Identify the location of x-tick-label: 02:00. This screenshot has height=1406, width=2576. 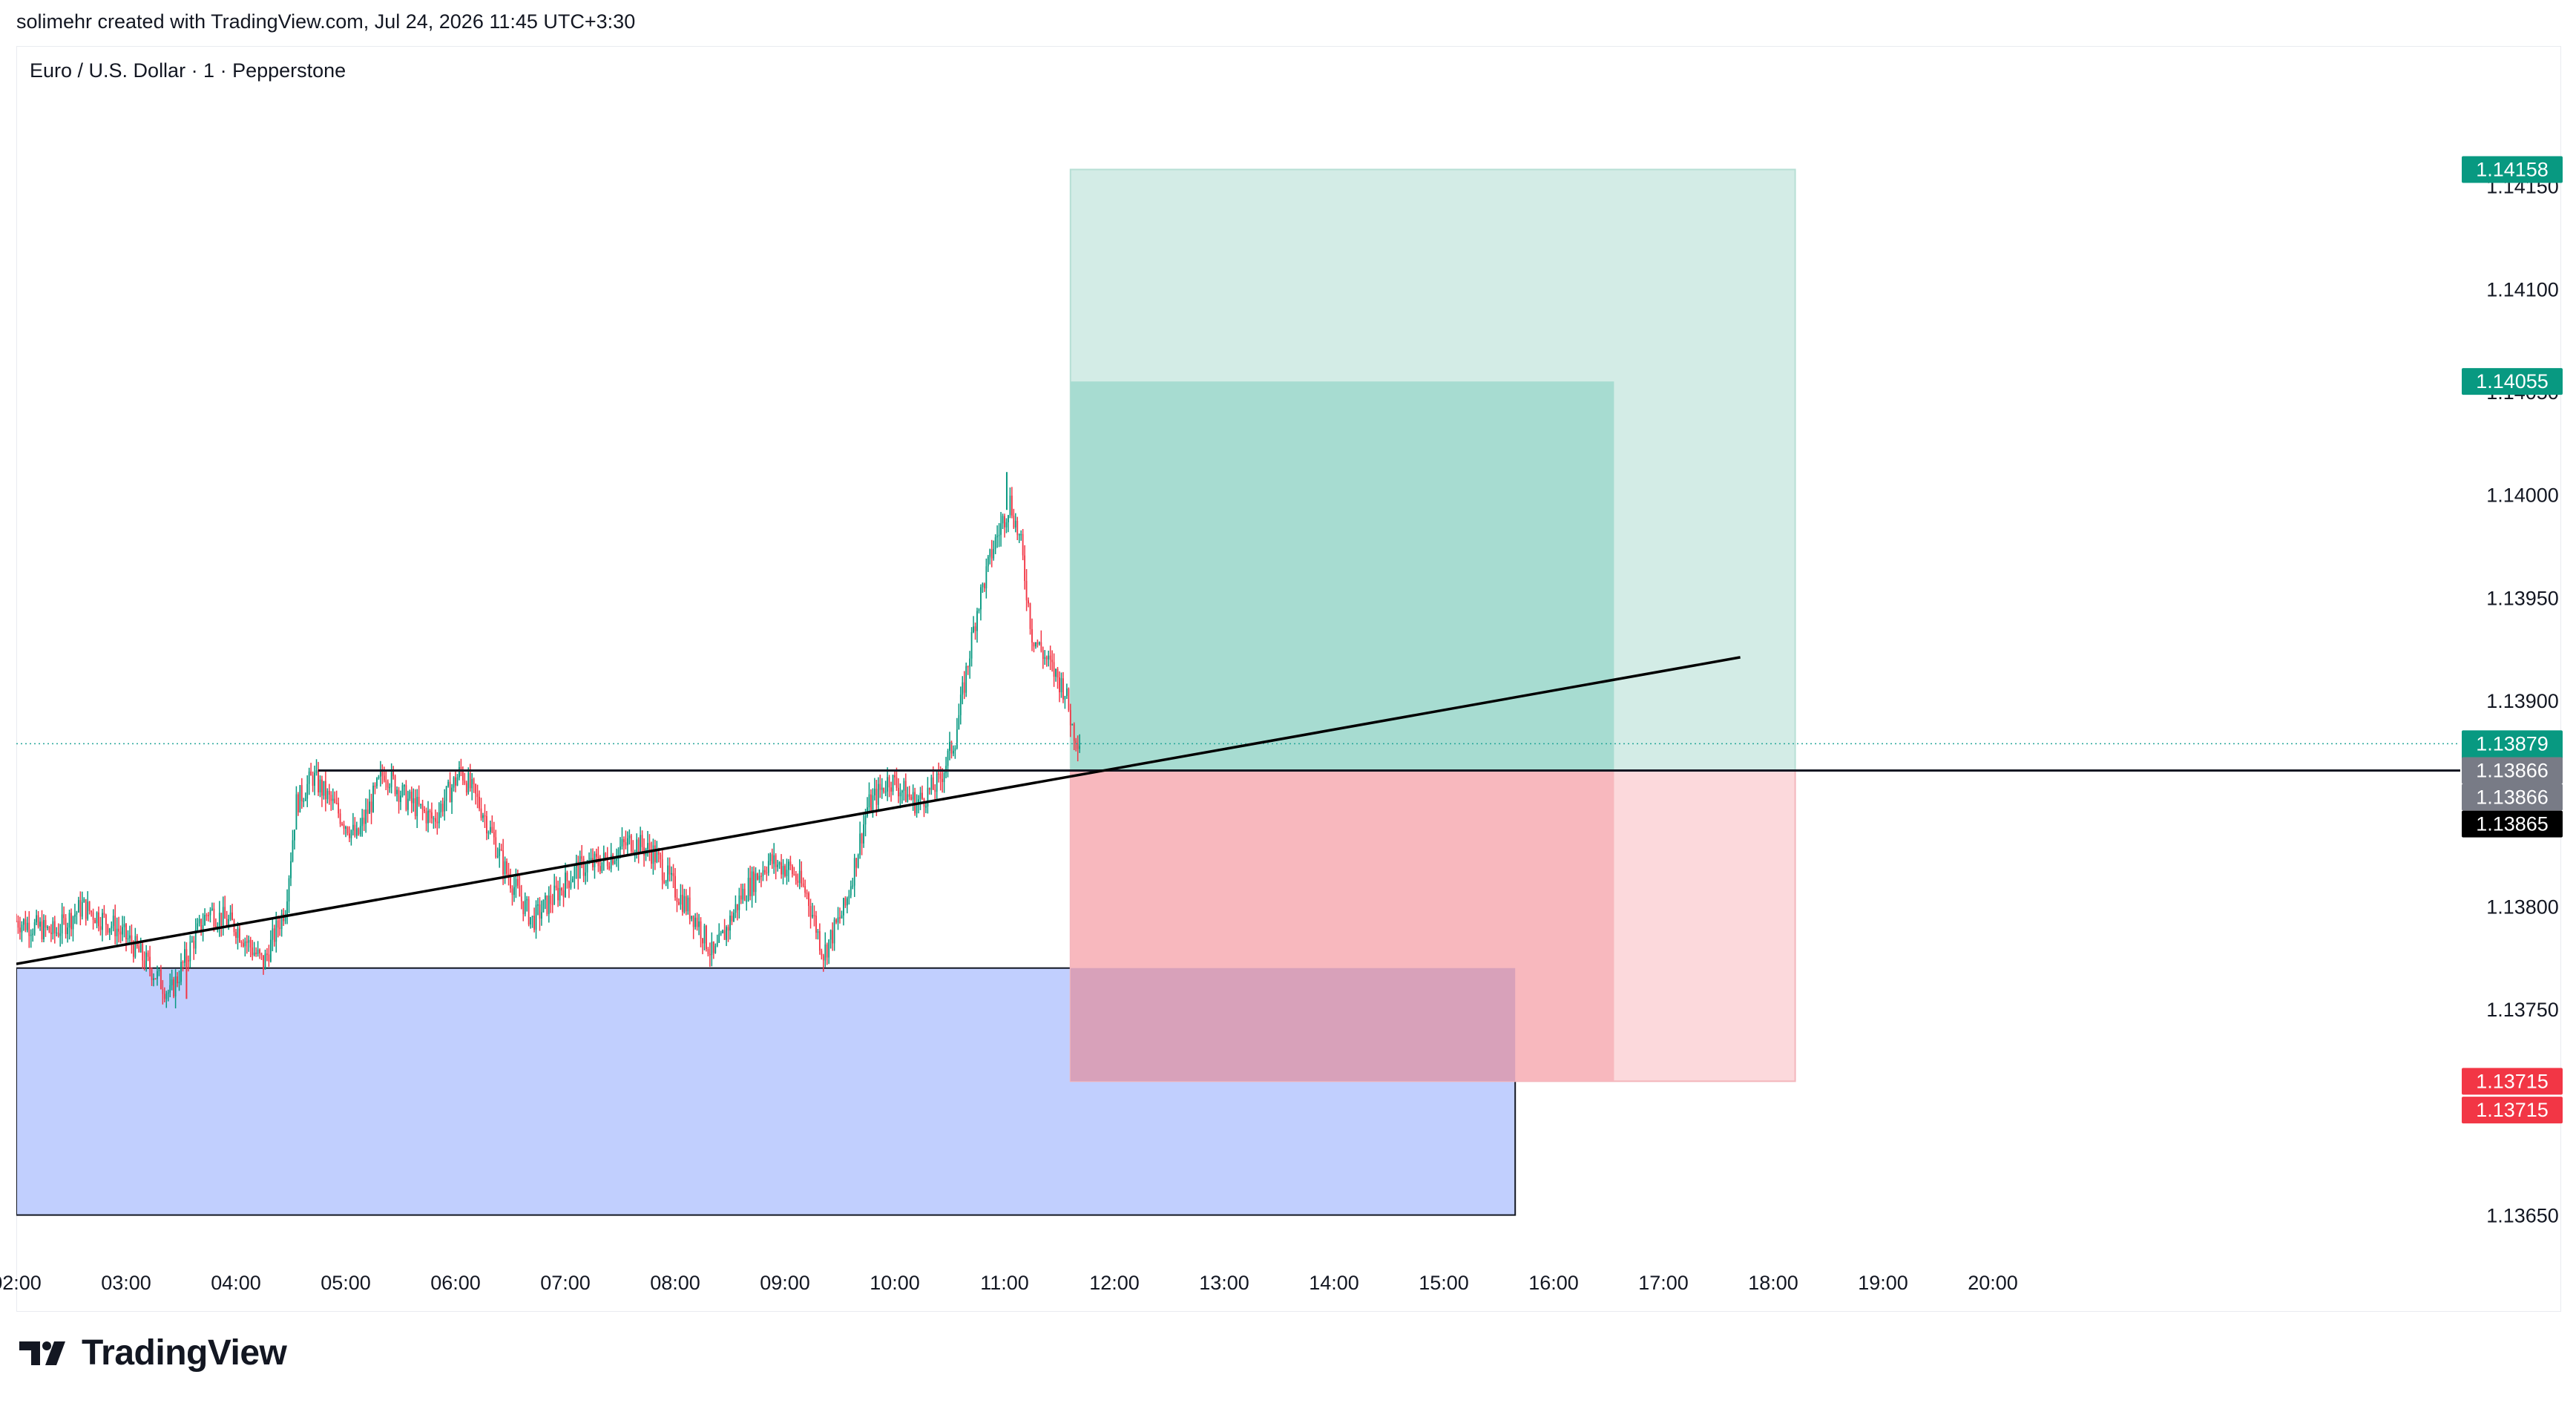
(21, 1283).